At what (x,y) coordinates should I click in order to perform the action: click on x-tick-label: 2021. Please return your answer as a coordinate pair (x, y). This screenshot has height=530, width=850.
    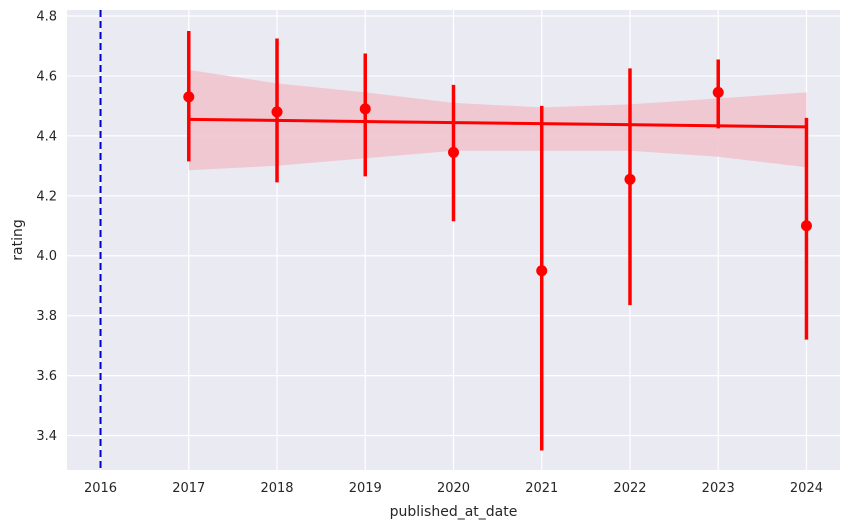
    Looking at the image, I should click on (541, 488).